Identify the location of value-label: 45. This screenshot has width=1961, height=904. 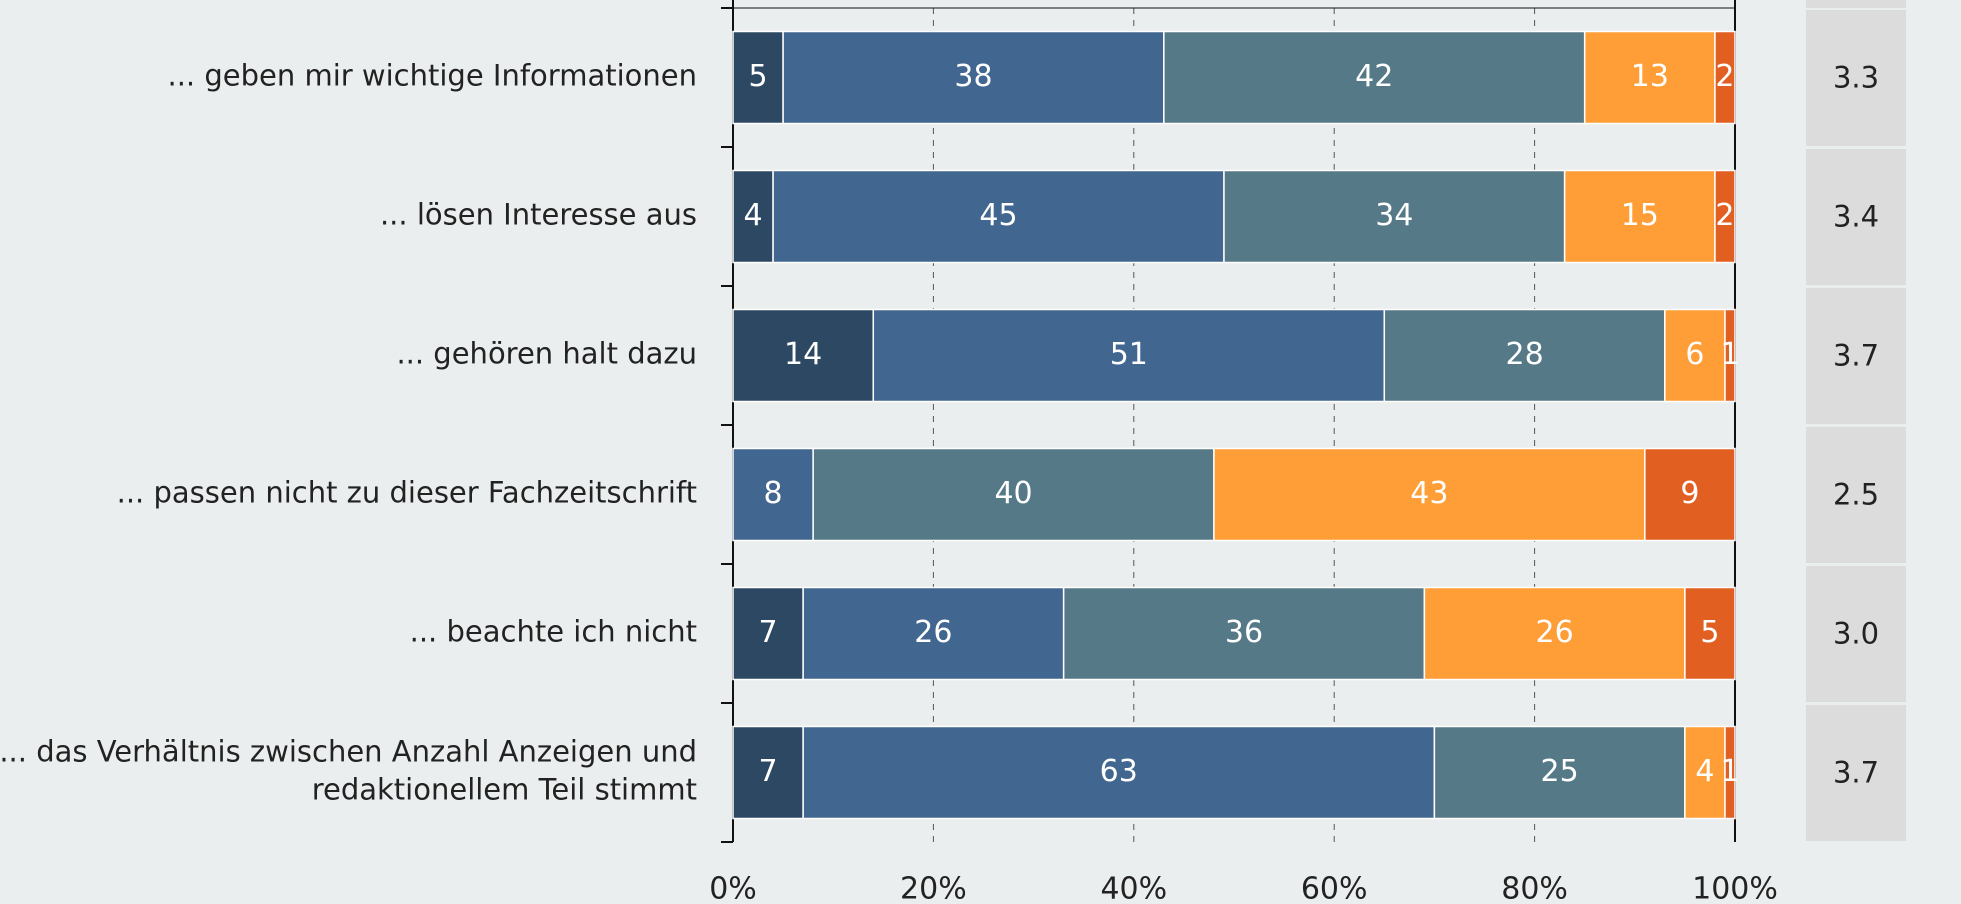
(998, 215).